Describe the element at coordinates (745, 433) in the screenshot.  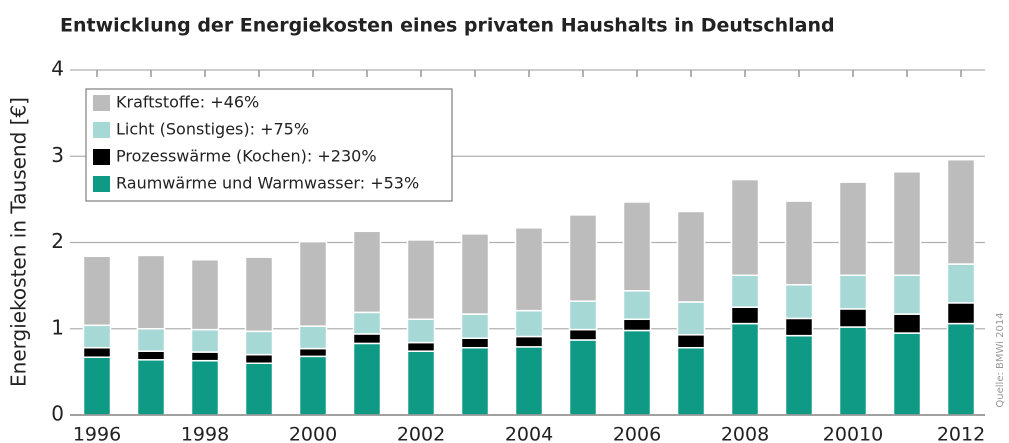
I see `x-tick-label: 2008` at that location.